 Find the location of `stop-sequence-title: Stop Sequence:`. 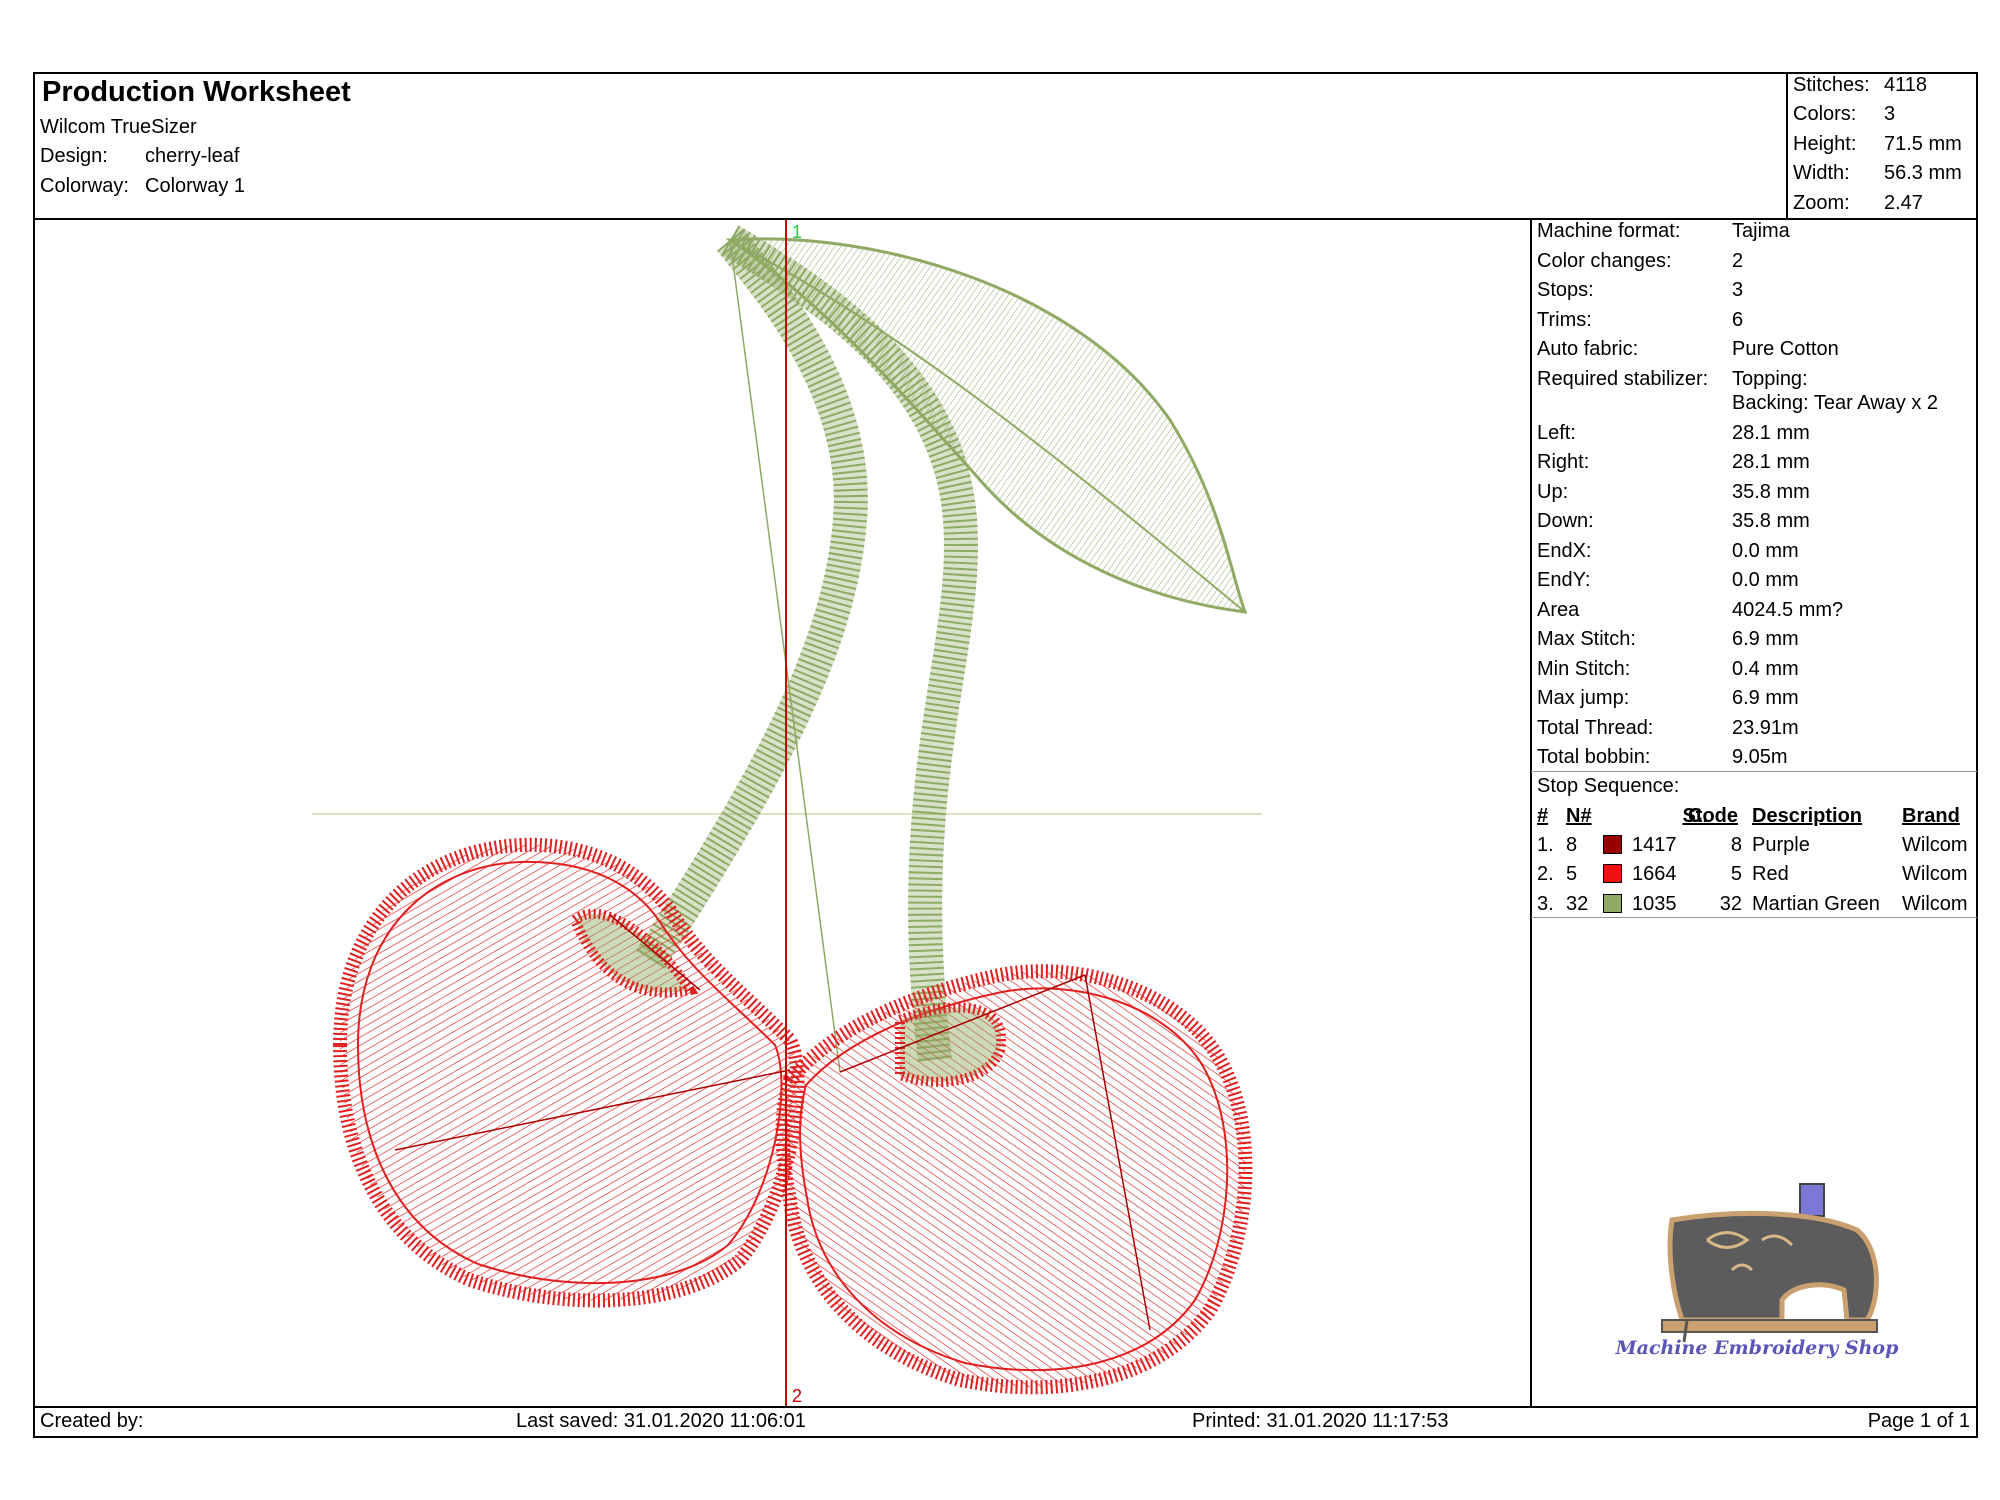

stop-sequence-title: Stop Sequence: is located at coordinates (1608, 786).